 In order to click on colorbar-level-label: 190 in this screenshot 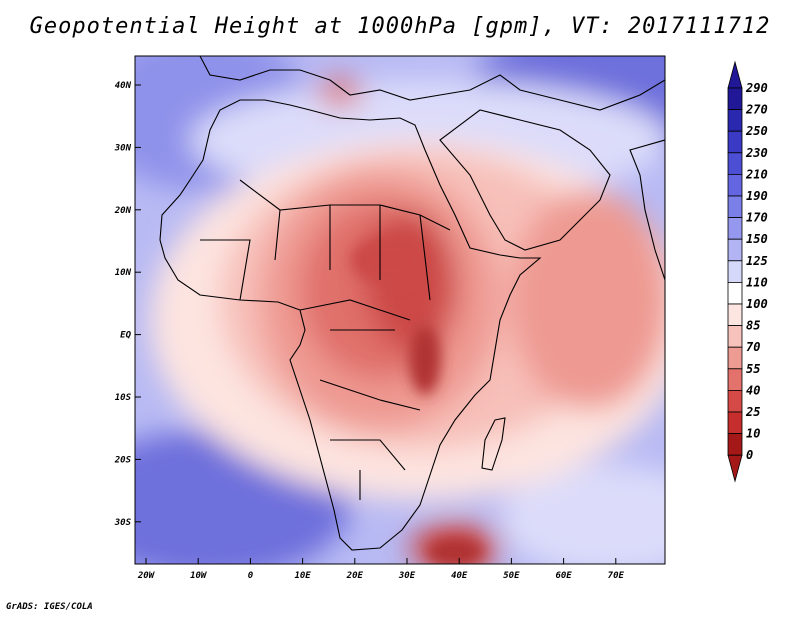, I will do `click(757, 196)`.